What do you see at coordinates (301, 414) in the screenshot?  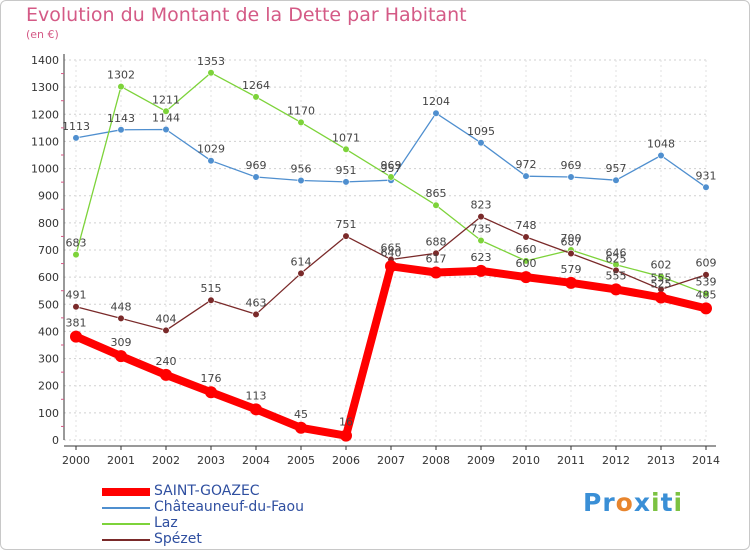 I see `data-label: 45` at bounding box center [301, 414].